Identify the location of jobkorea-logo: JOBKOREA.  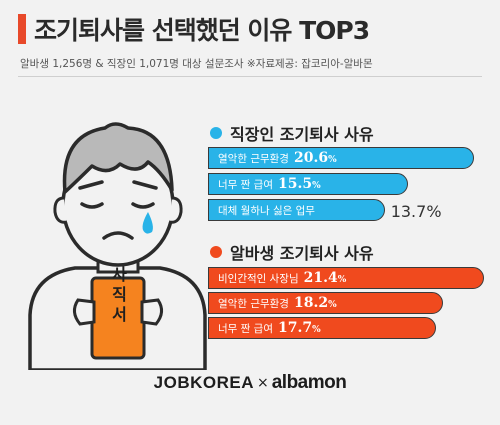
(203, 382).